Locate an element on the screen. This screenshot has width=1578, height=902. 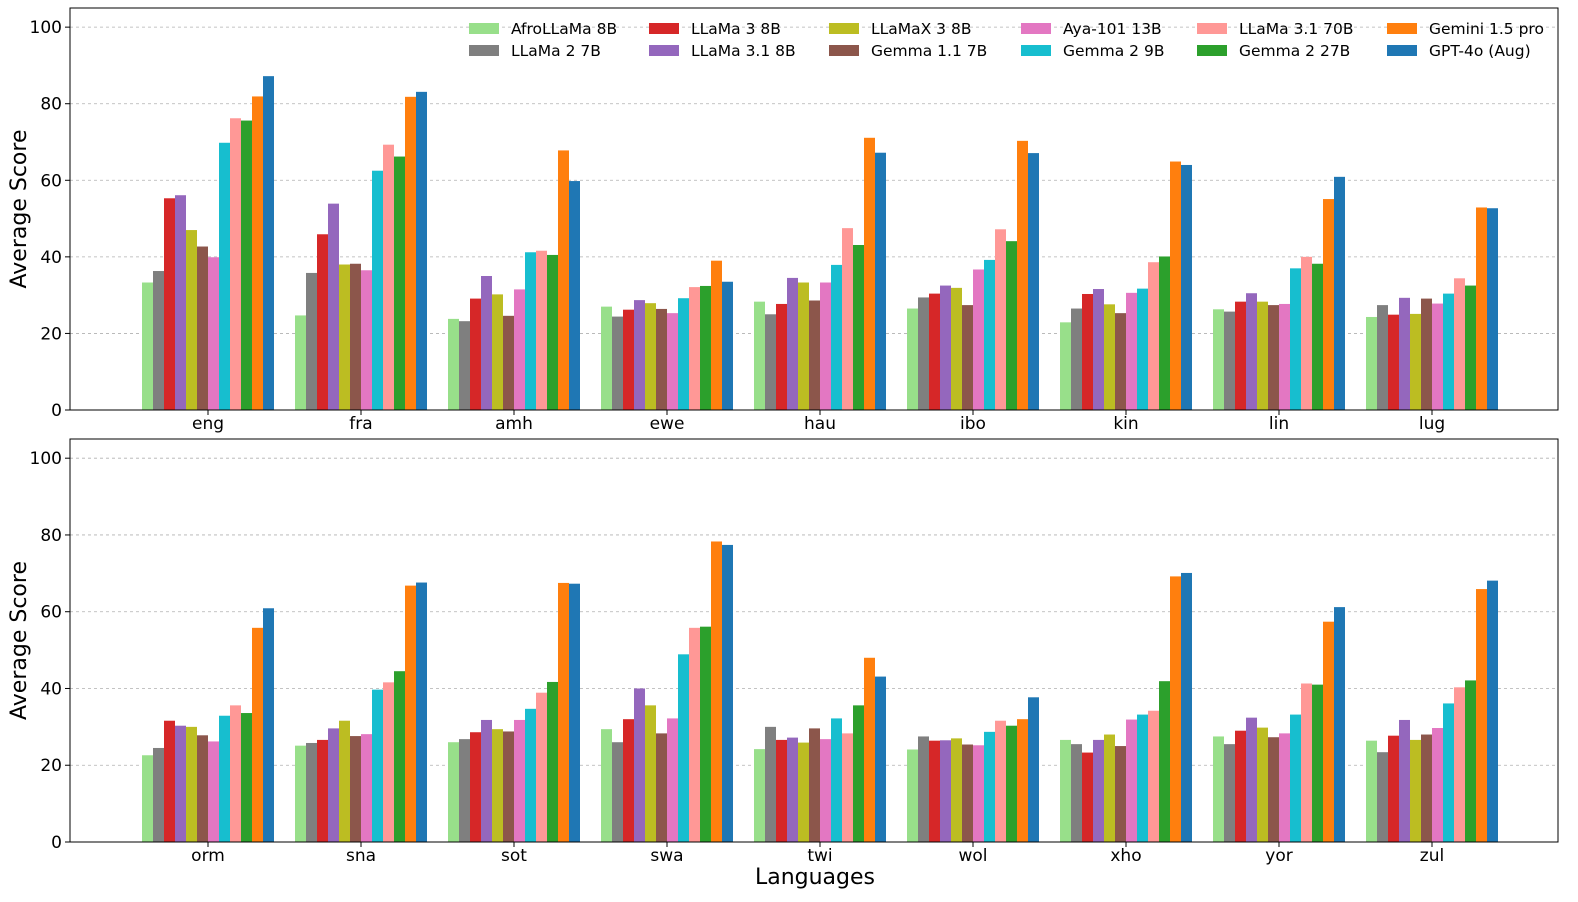
bottom-bar-swa-afrollama-8b is located at coordinates (606, 785).